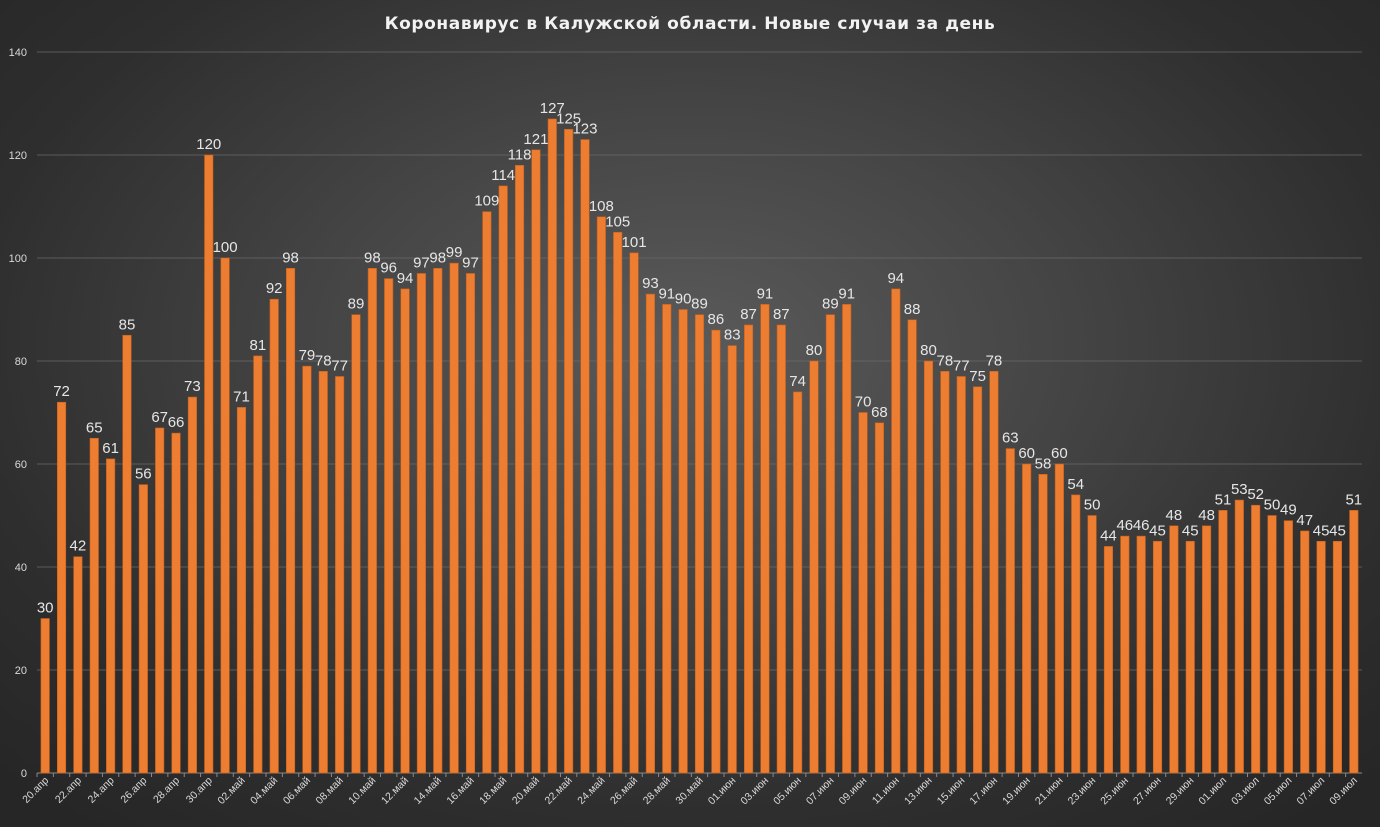 This screenshot has height=827, width=1380. What do you see at coordinates (520, 154) in the screenshot?
I see `data-label: 118` at bounding box center [520, 154].